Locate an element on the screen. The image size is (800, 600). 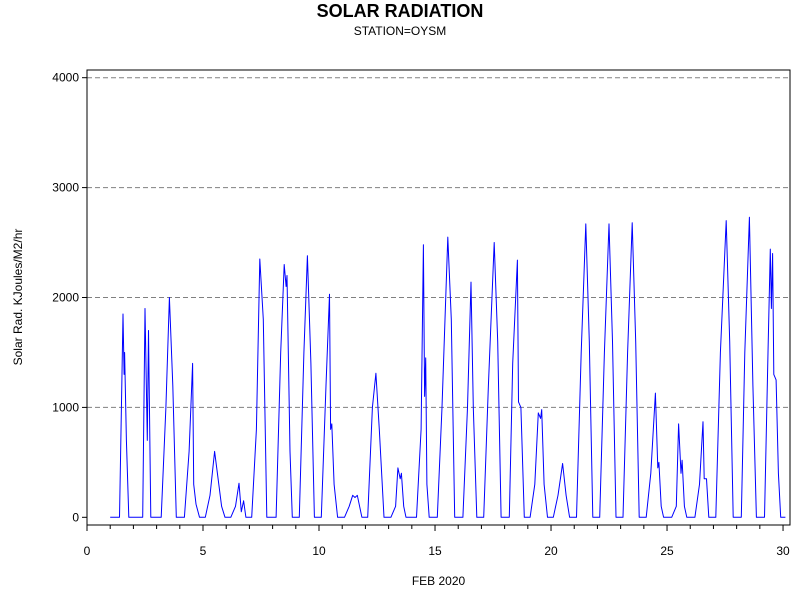
y-tick-label: 1000 is located at coordinates (65, 407).